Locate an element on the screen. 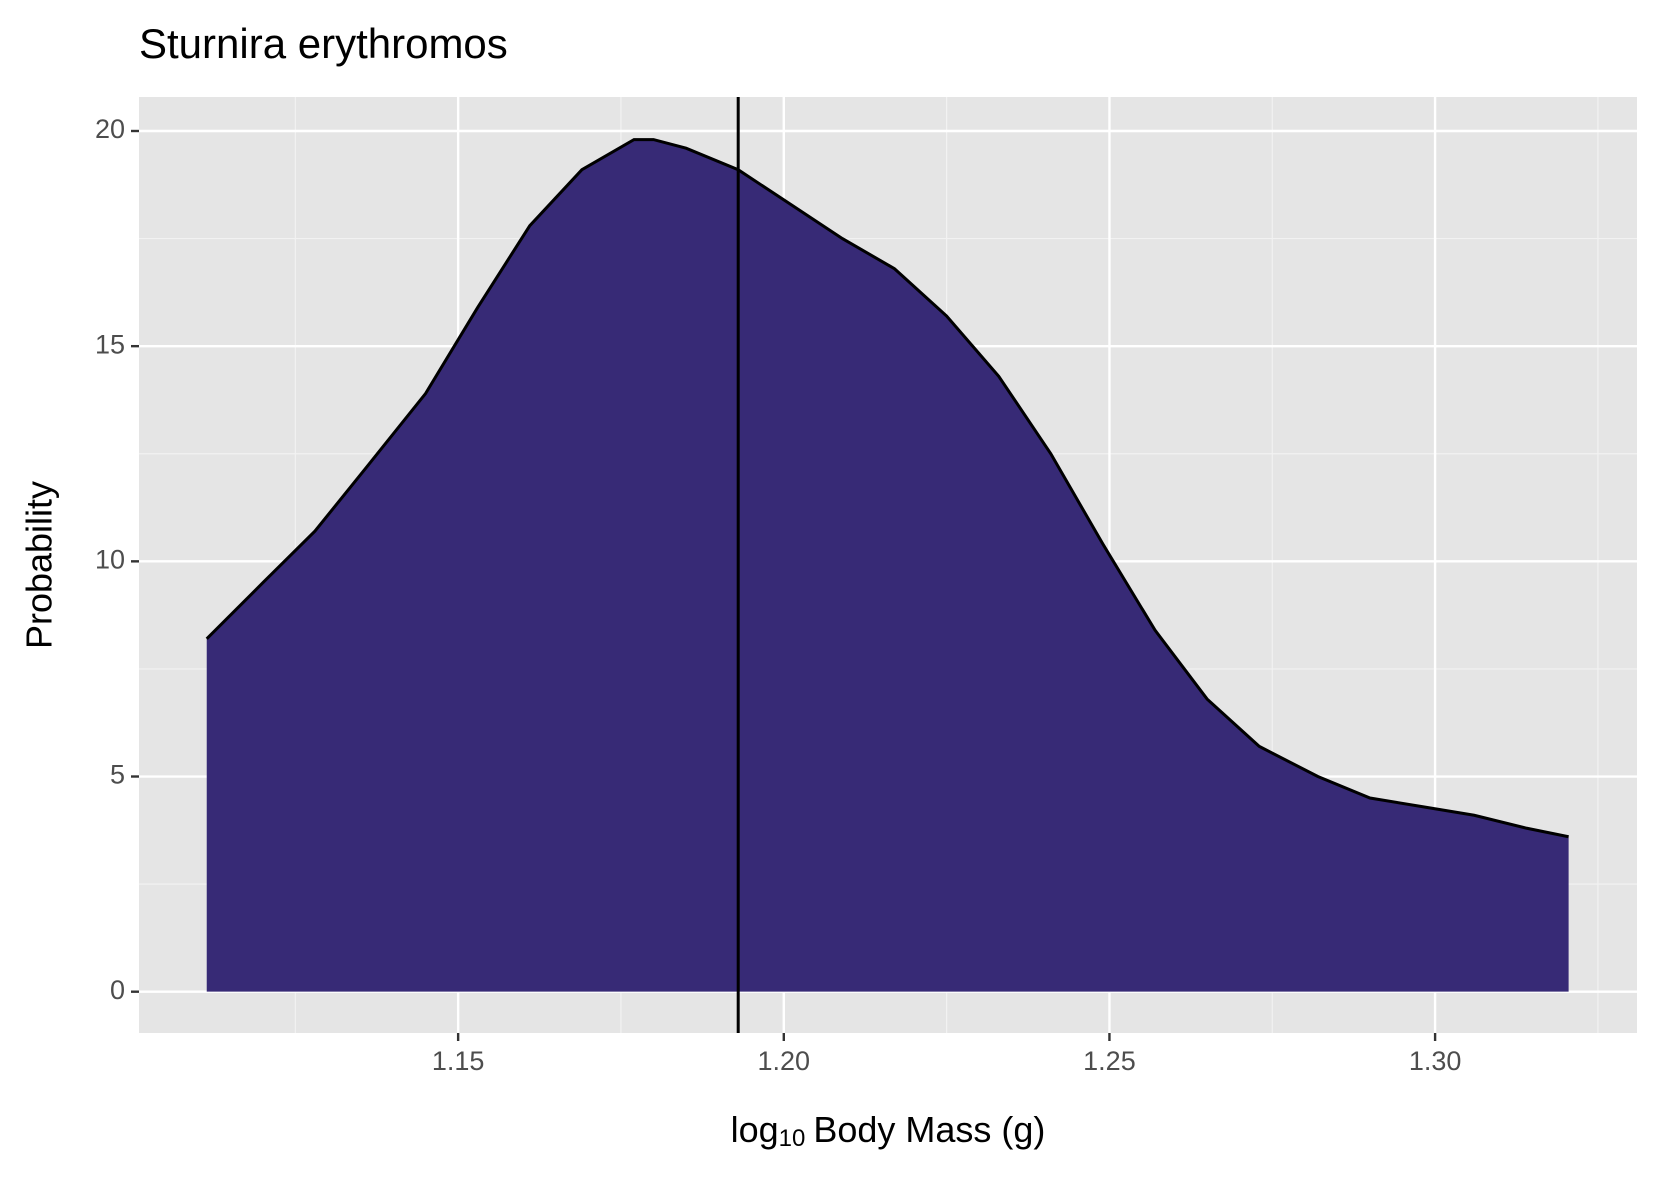 Image resolution: width=1653 pixels, height=1181 pixels. x-axis-title-base: log is located at coordinates (755, 1129).